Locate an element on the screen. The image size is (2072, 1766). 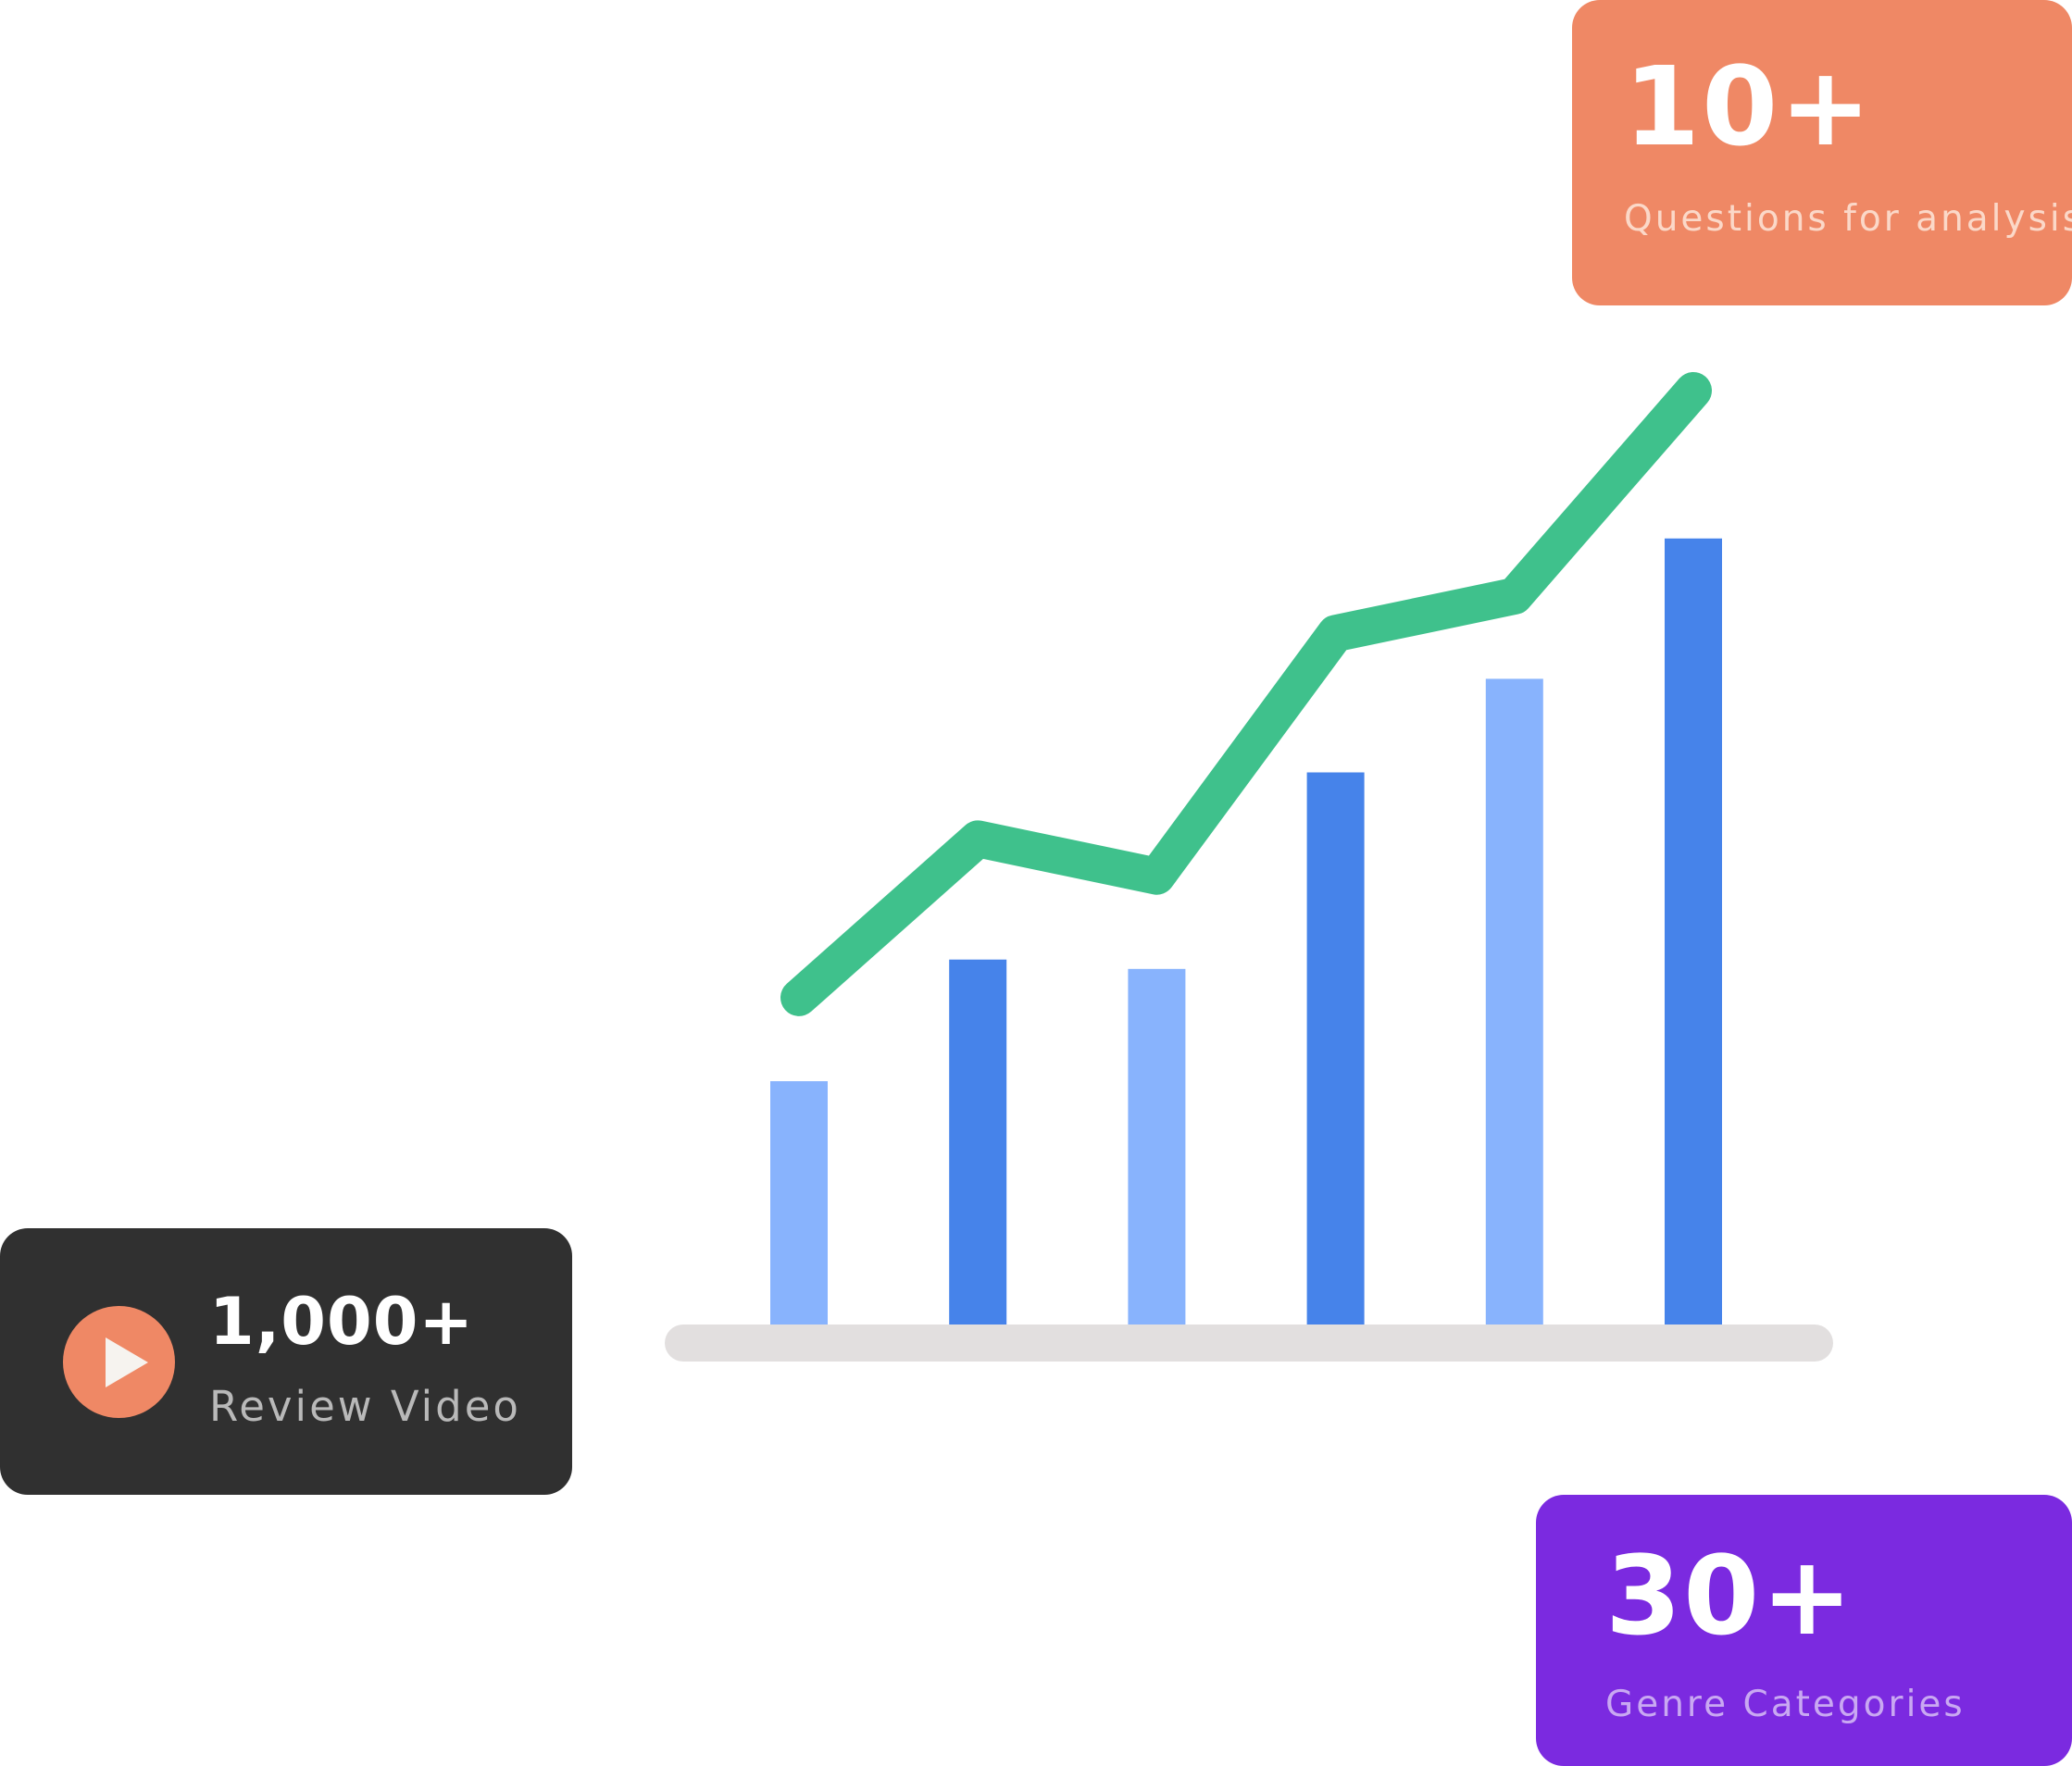
review-video-card: 1,000+ Review Video is located at coordinates (286, 1361).